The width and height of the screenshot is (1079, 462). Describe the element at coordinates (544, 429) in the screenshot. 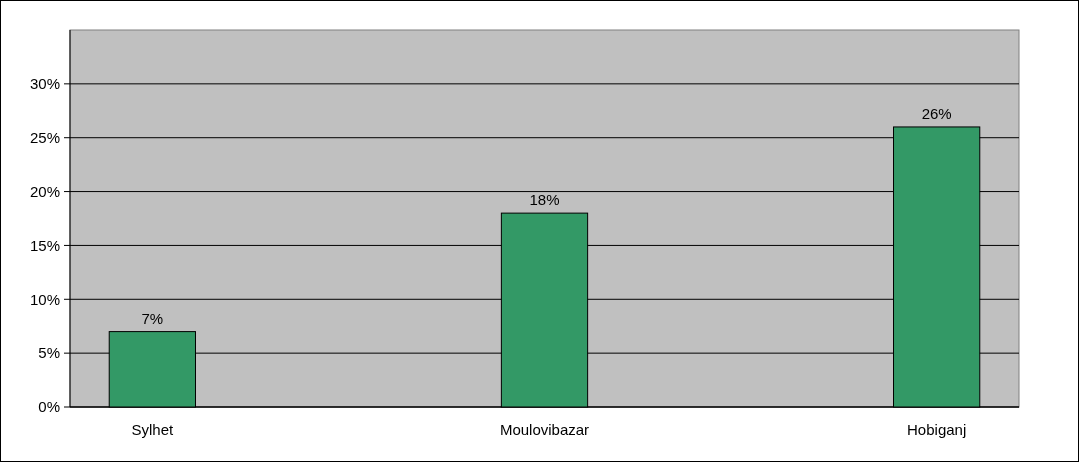

I see `x-tick-label: Moulovibazar` at that location.